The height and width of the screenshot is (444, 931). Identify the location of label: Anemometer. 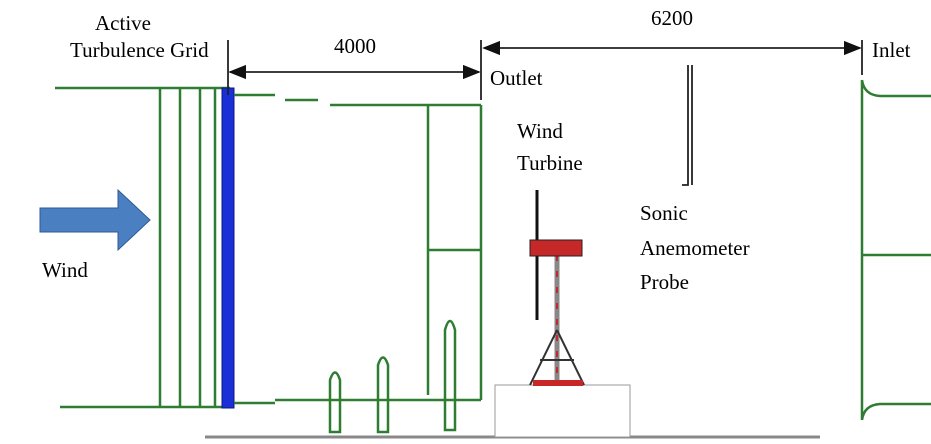
(695, 248).